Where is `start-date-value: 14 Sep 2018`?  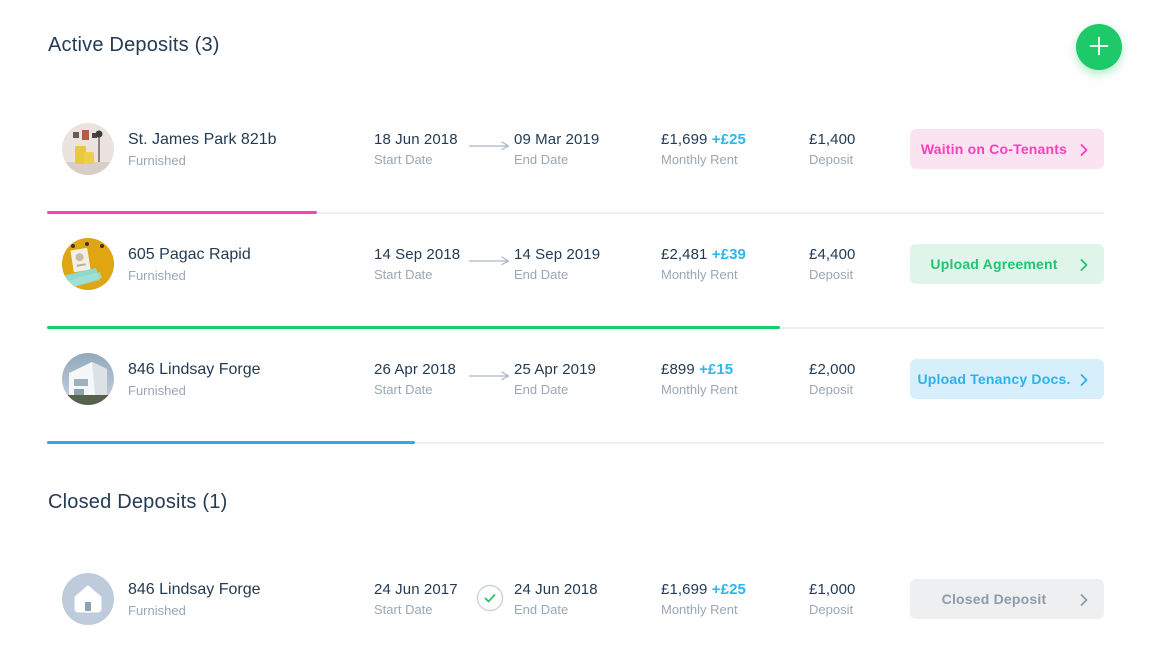 start-date-value: 14 Sep 2018 is located at coordinates (417, 254).